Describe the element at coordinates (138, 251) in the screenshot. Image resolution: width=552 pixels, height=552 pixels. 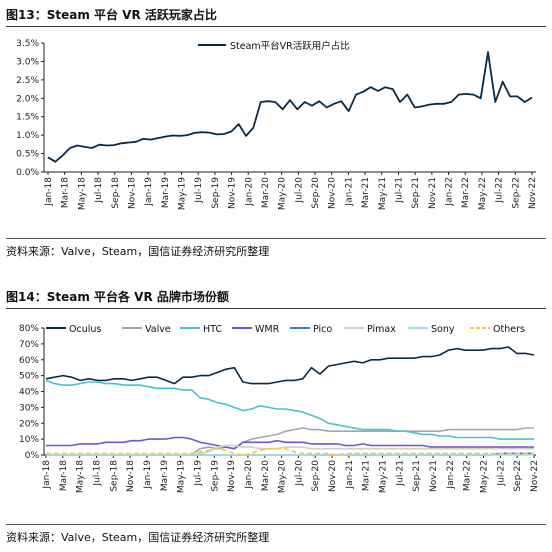
I see `figure1-source: 资料来源：Valve，Steam，国信证券经济研究所整理` at that location.